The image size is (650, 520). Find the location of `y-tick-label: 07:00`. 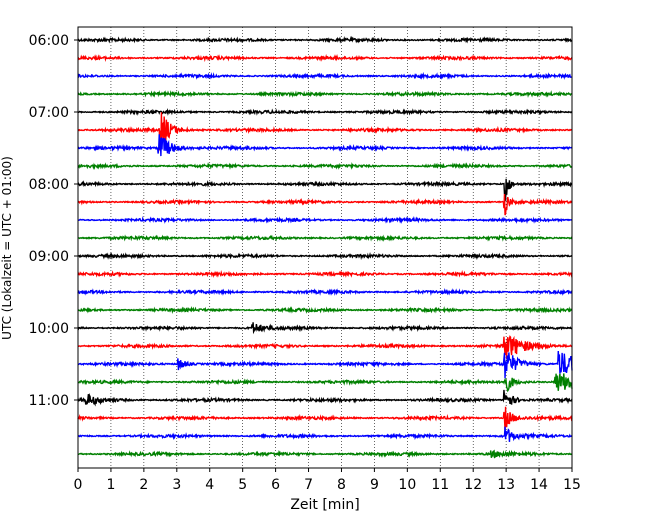

y-tick-label: 07:00 is located at coordinates (49, 113).